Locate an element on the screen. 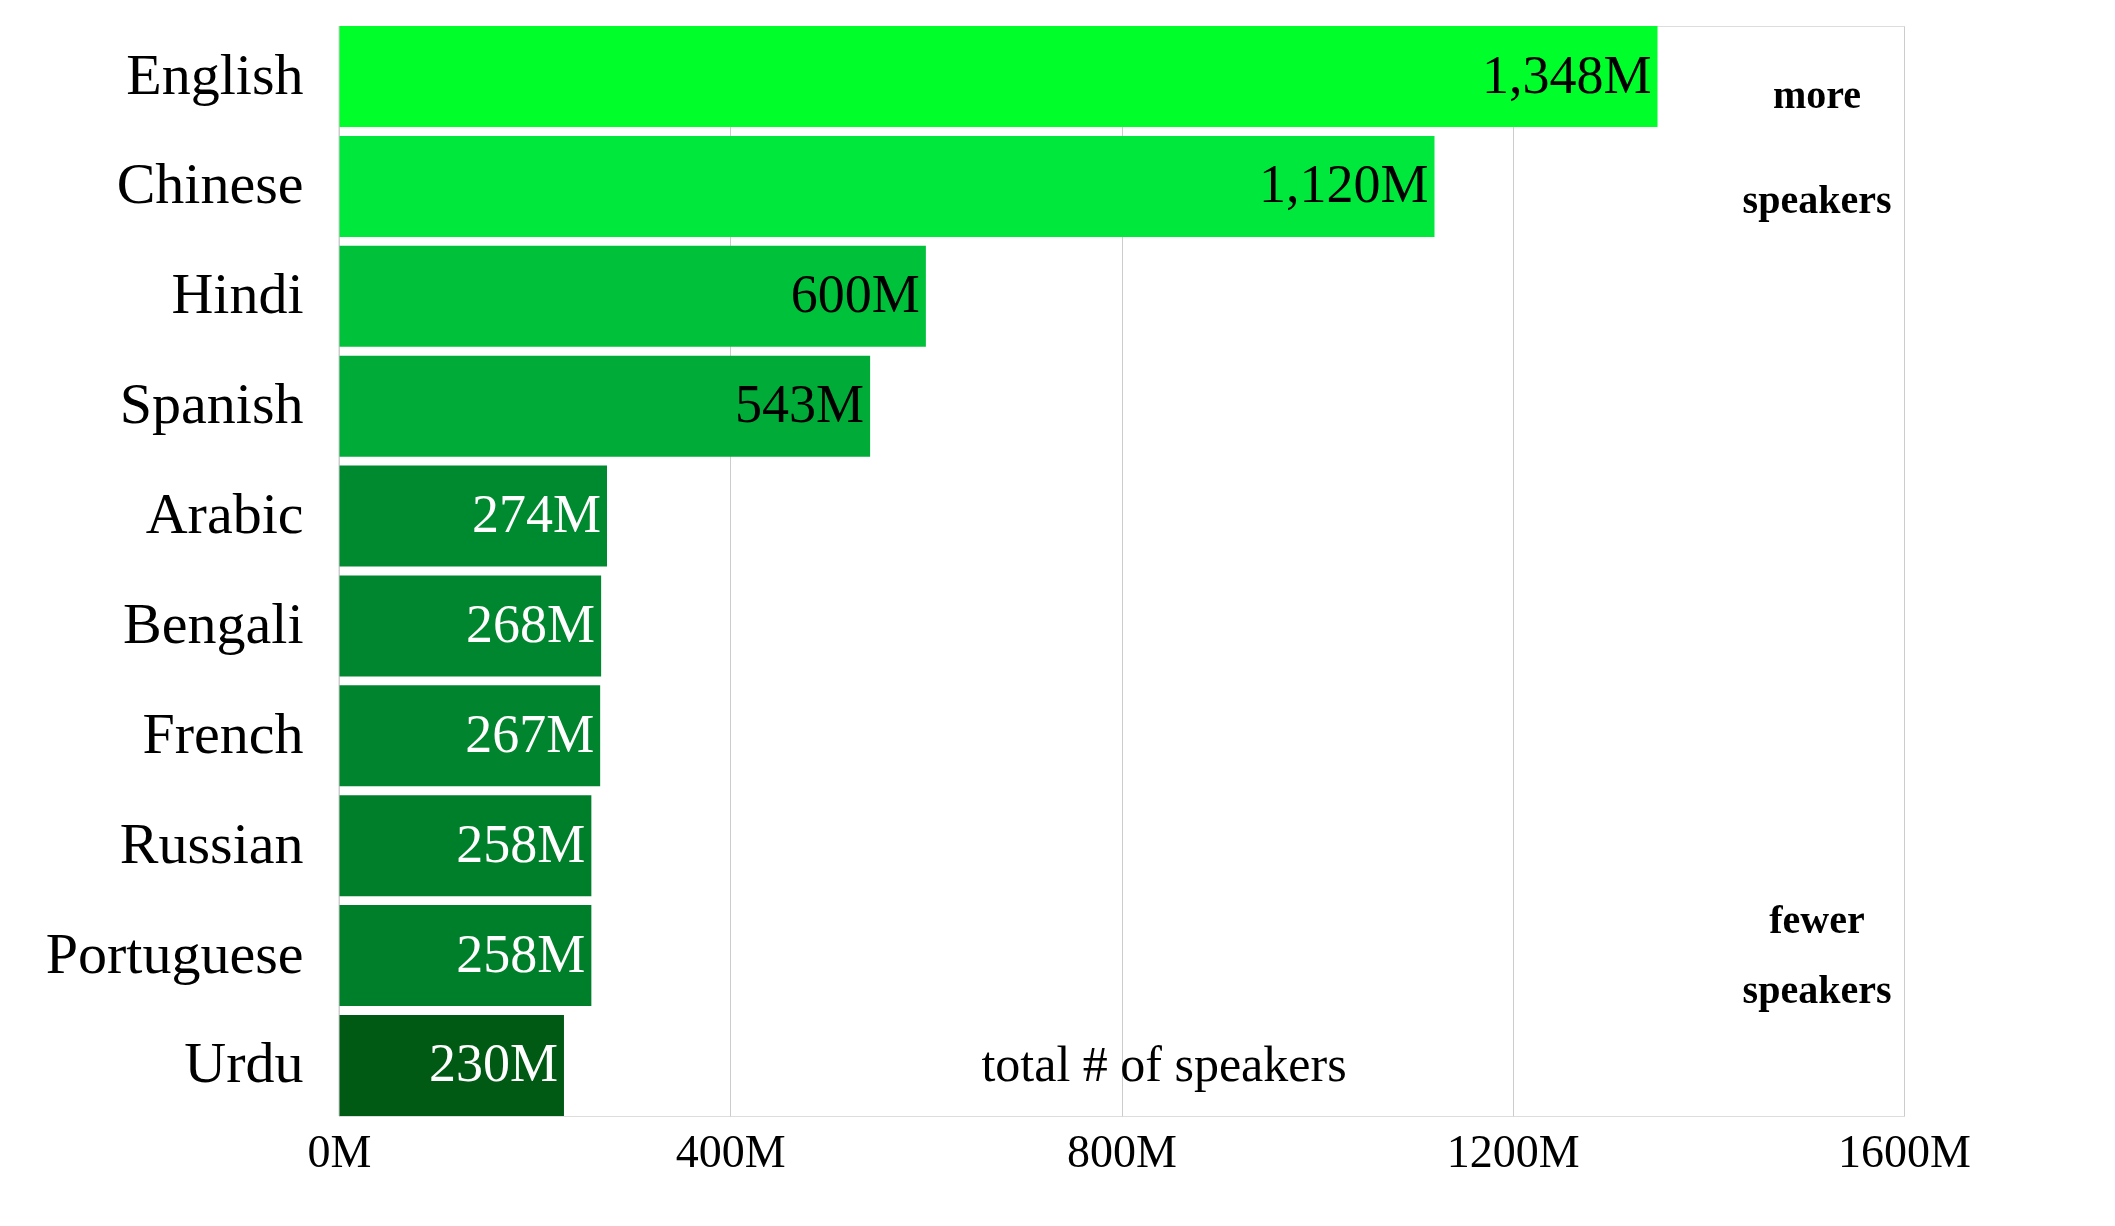 The height and width of the screenshot is (1226, 2115). y-tick-label: Spanish is located at coordinates (211, 404).